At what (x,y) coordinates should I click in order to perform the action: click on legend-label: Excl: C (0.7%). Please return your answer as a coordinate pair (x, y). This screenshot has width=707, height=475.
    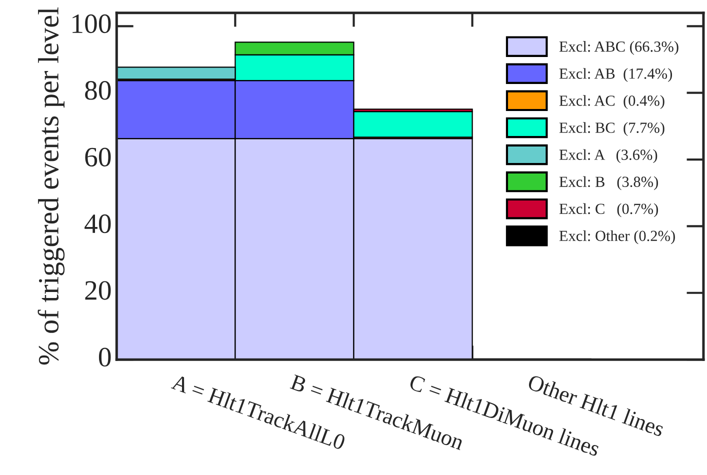
    Looking at the image, I should click on (608, 210).